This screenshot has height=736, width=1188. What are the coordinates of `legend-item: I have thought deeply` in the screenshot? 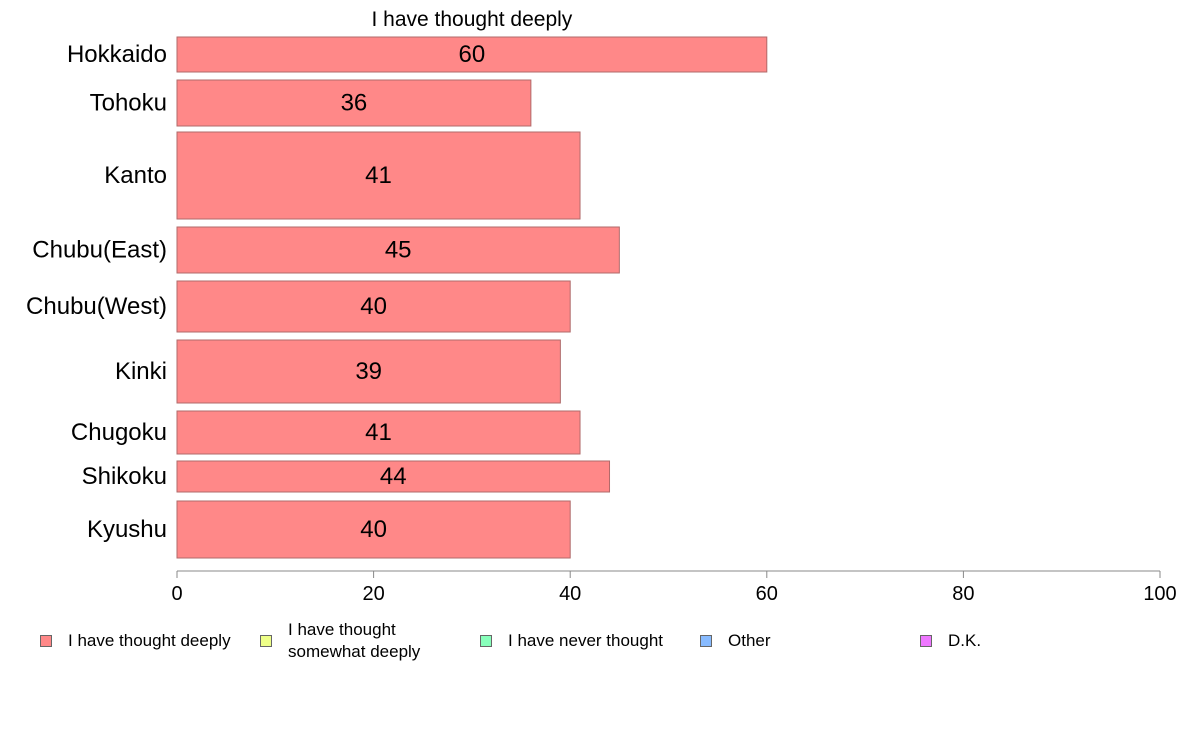 It's located at (135, 641).